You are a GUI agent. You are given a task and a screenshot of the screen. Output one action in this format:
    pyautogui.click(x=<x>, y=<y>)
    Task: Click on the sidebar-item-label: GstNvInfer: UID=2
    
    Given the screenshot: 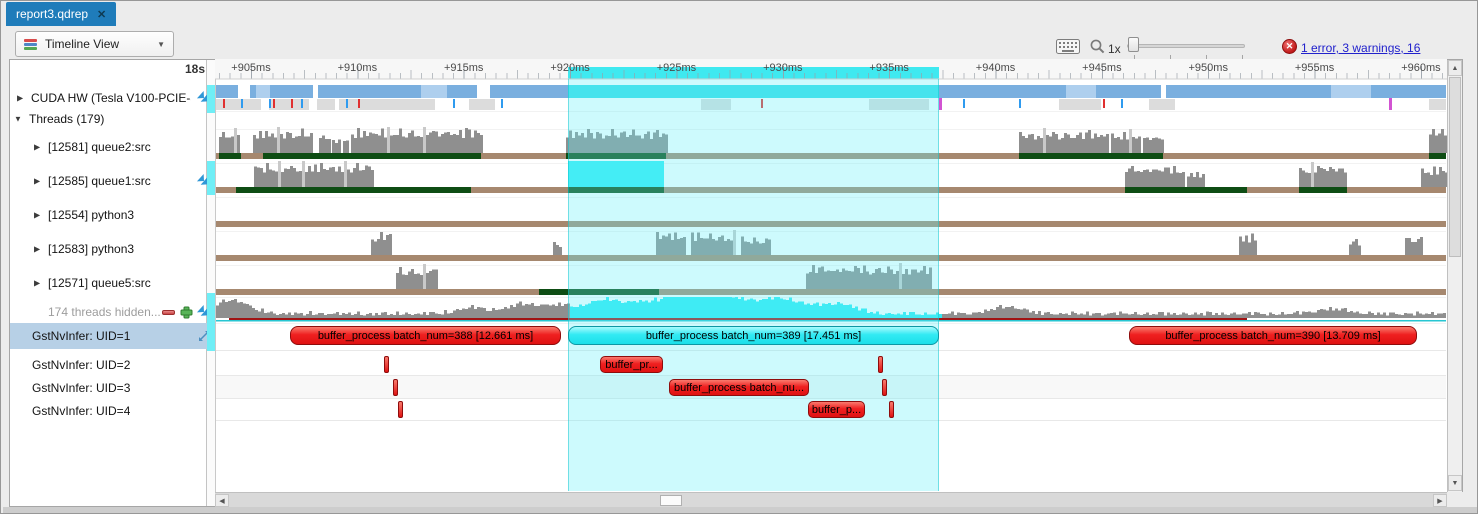 What is the action you would take?
    pyautogui.click(x=81, y=365)
    